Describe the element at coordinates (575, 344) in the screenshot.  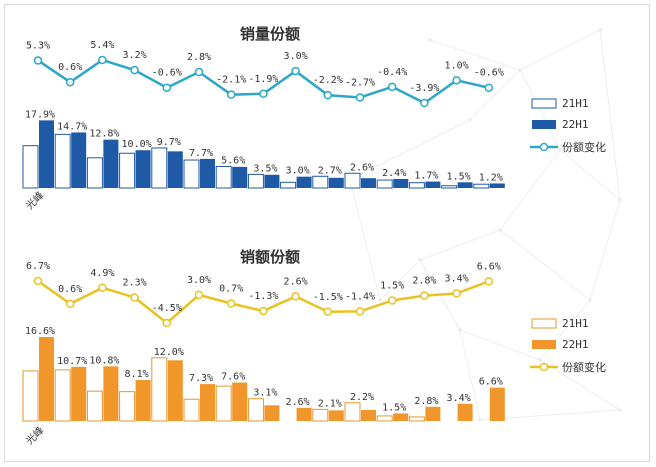
I see `legend-label-22h1: 22H1` at that location.